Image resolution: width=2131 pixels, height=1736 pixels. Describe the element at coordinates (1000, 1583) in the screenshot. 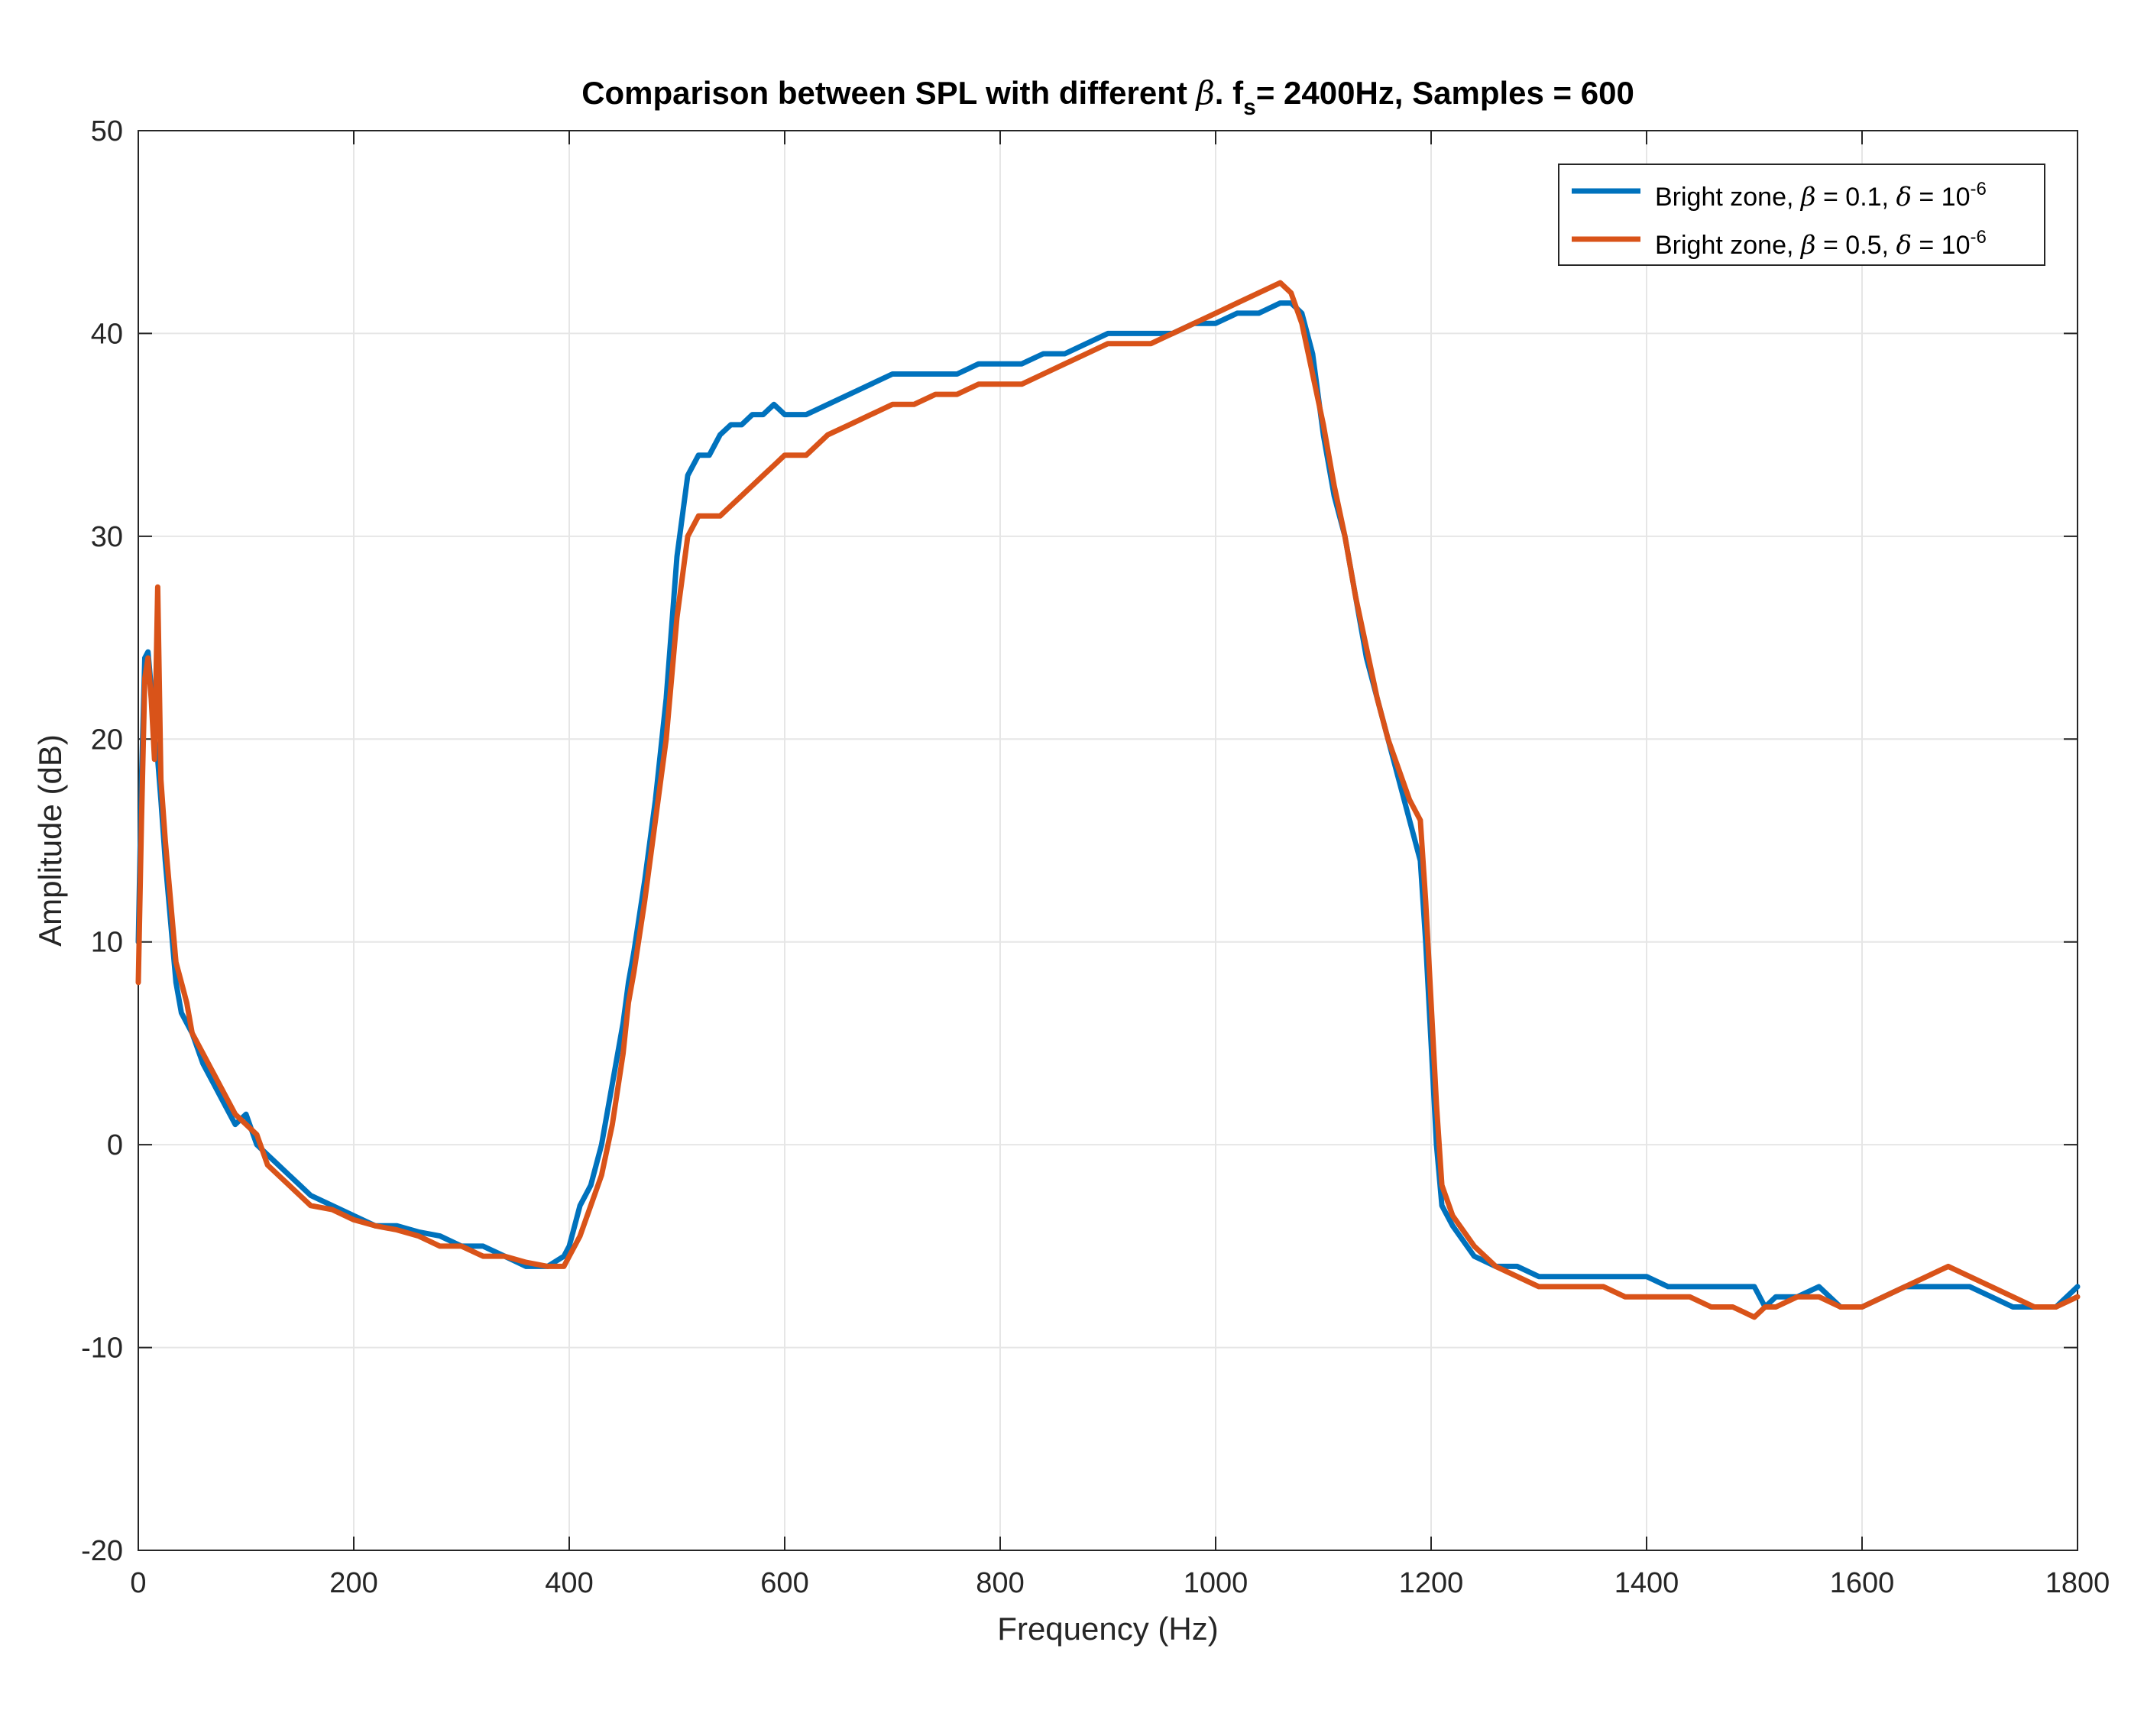

I see `x-tick-label: 800` at that location.